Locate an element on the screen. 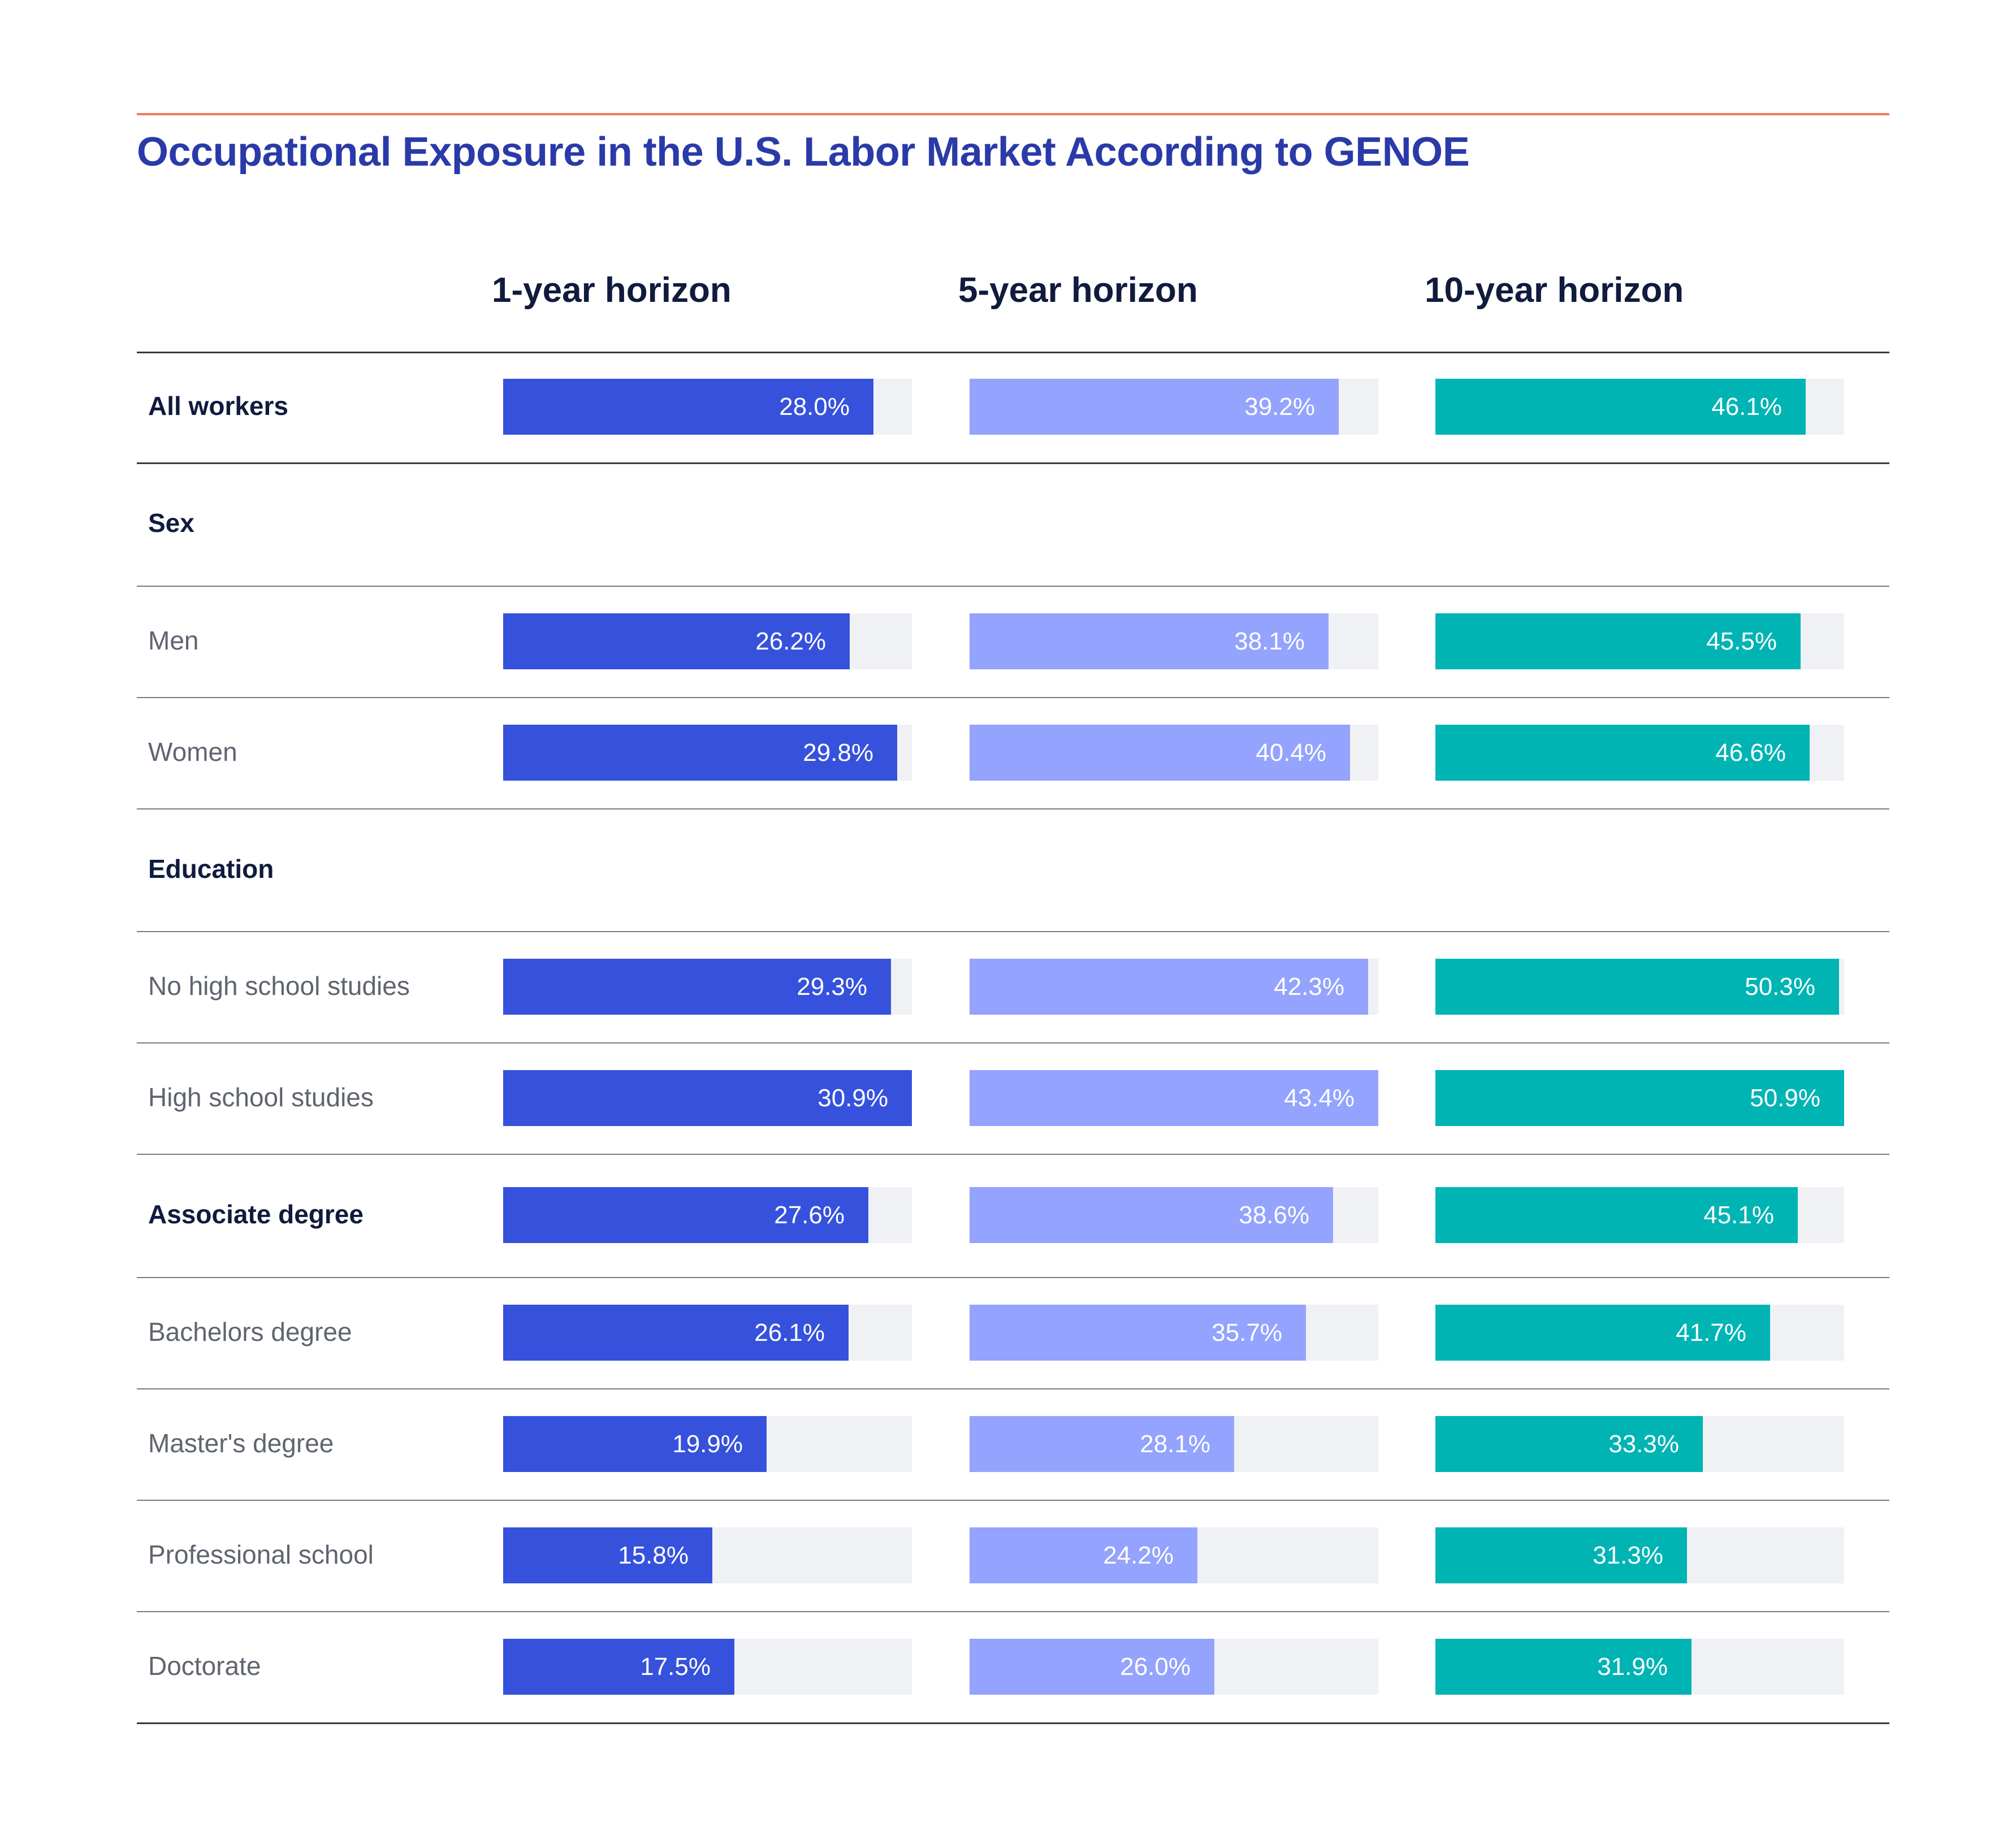 This screenshot has height=1827, width=2016. bar: 29.3% is located at coordinates (697, 986).